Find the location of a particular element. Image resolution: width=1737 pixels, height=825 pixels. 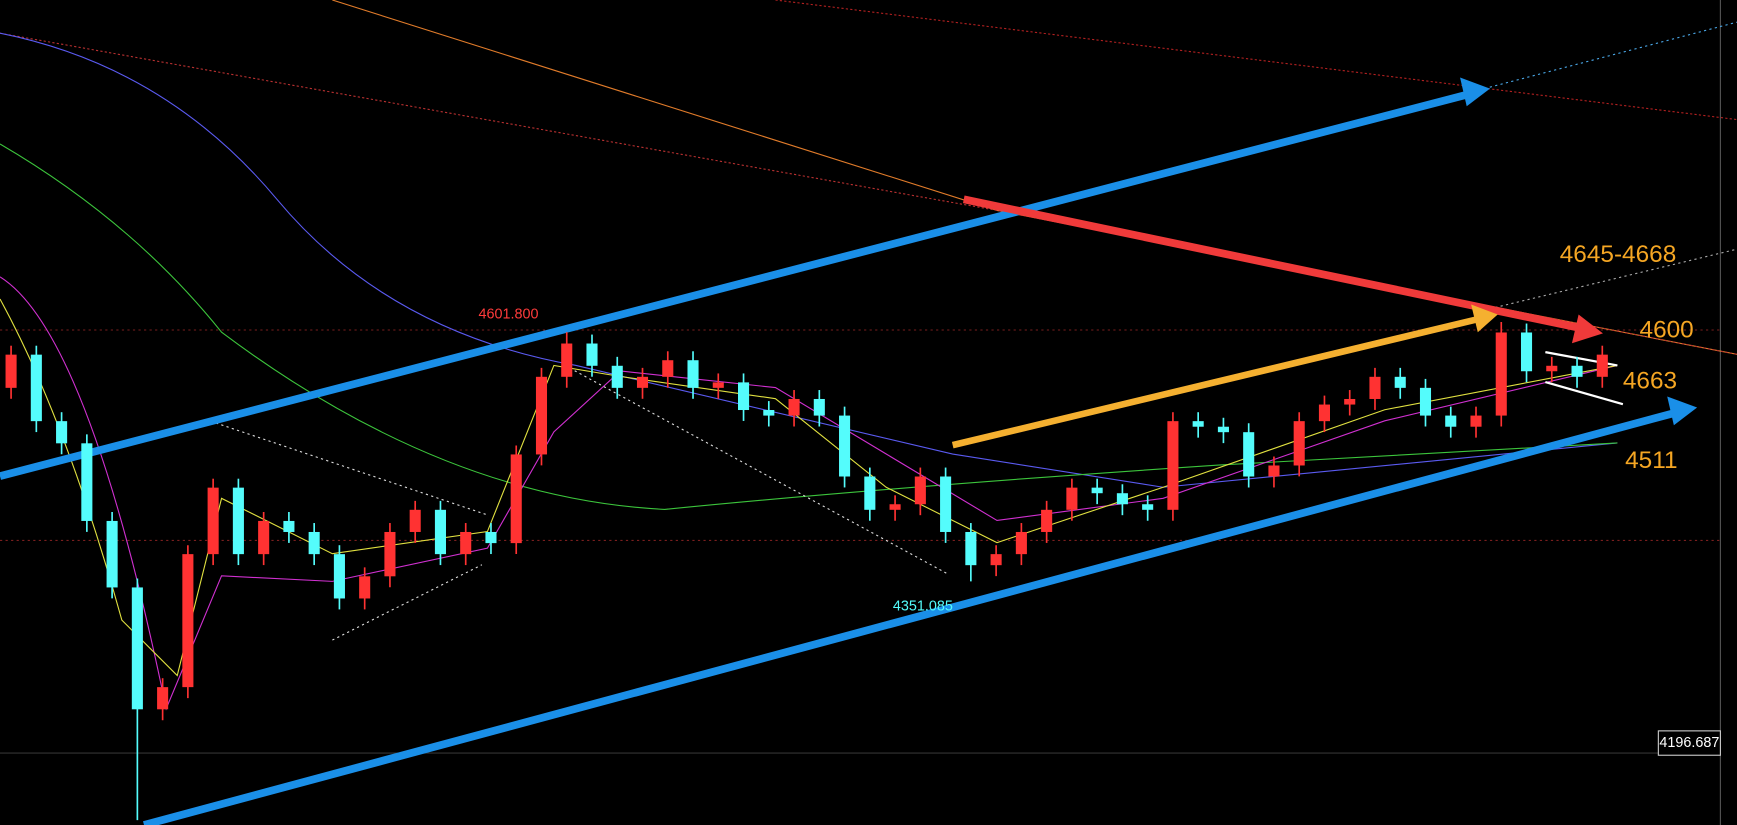

annotation: 4663 is located at coordinates (1650, 380).